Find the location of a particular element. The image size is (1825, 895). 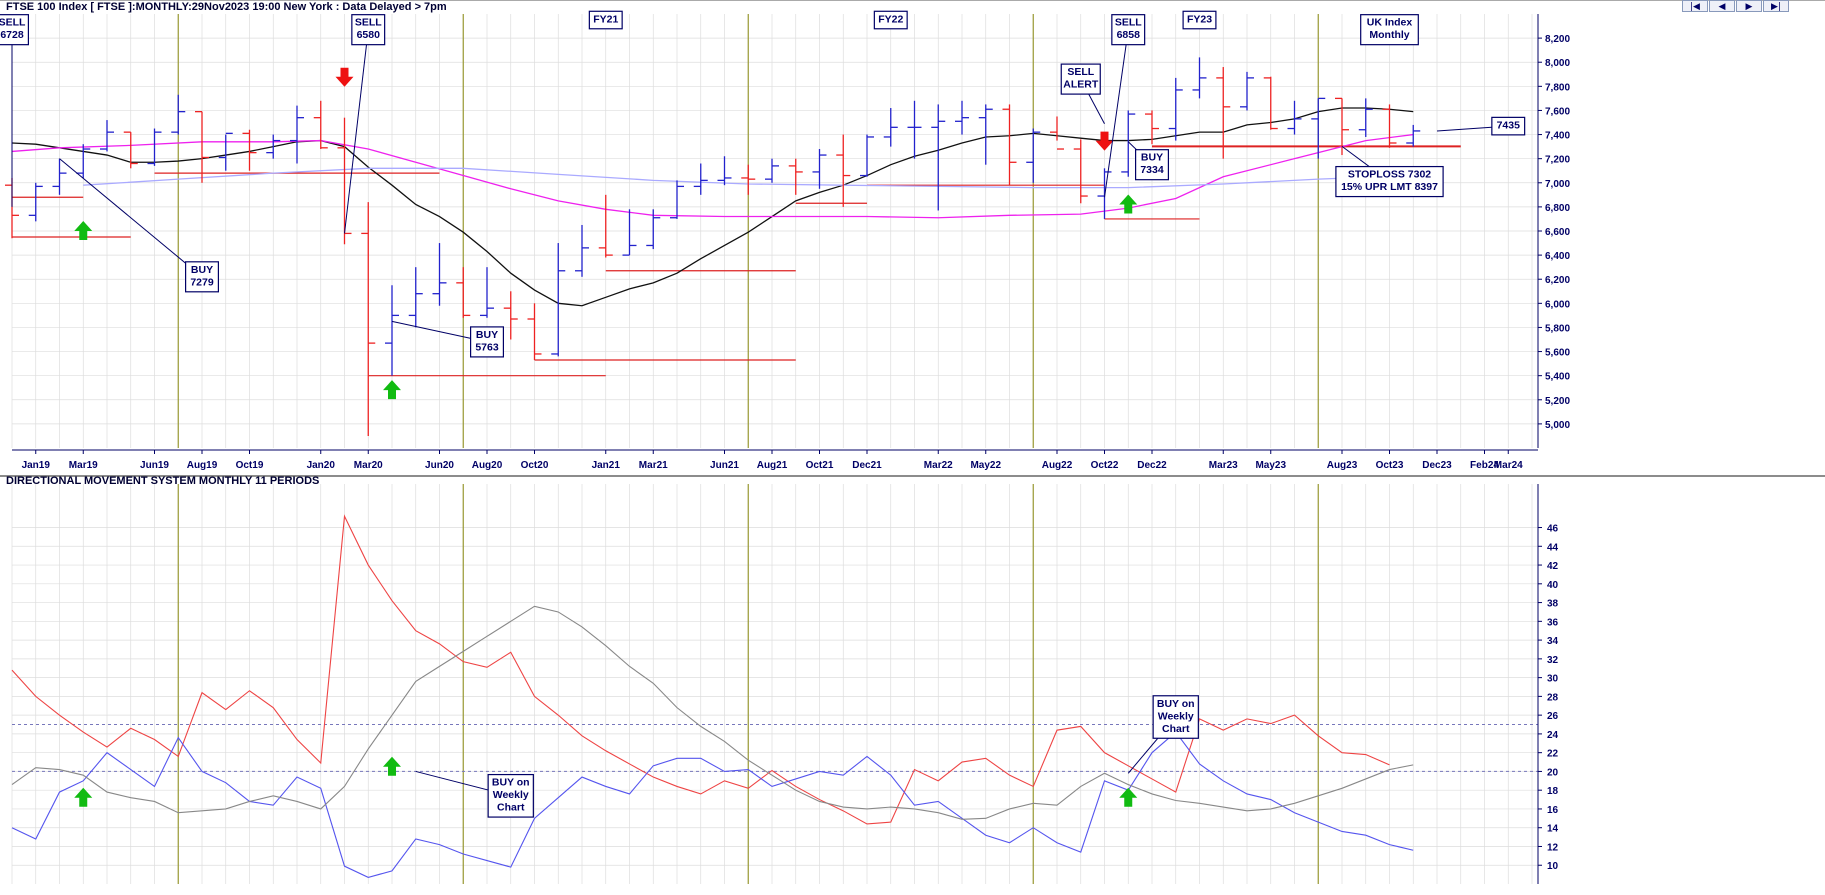

y-tick-label: 38 is located at coordinates (1553, 604).